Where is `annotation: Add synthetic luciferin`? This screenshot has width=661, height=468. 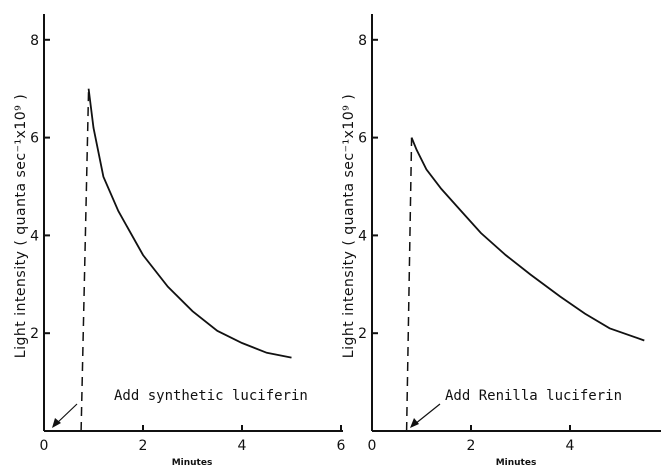
annotation: Add synthetic luciferin is located at coordinates (180, 408).